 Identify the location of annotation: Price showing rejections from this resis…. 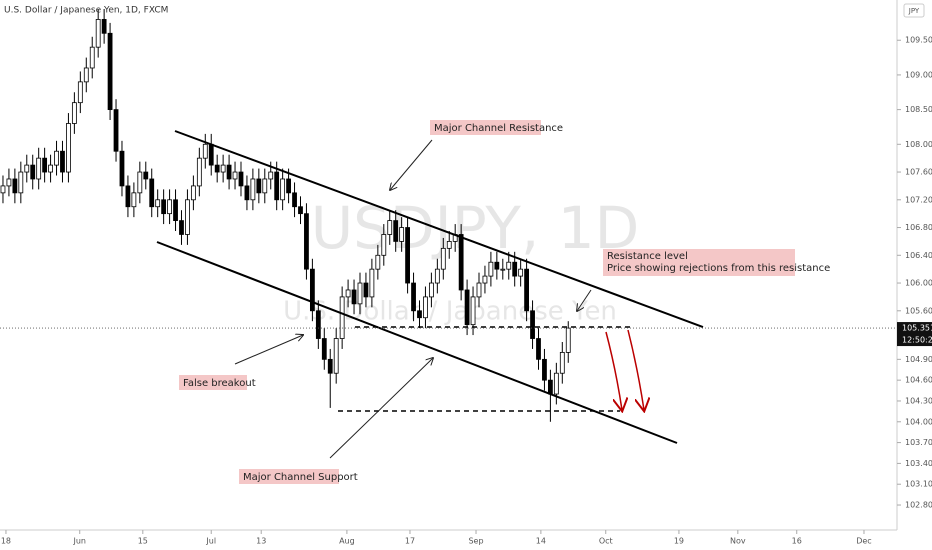
(718, 268).